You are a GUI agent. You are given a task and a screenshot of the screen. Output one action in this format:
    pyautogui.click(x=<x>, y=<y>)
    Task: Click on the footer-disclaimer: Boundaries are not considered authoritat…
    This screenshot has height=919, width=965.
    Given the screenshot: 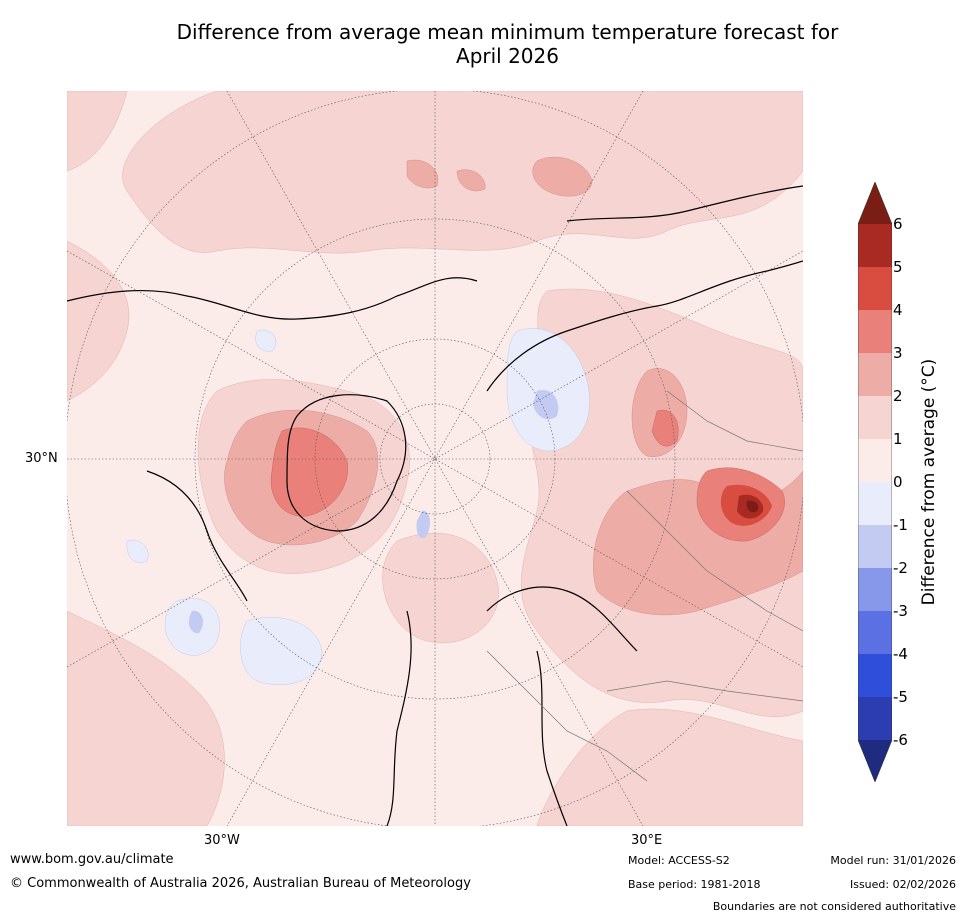 What is the action you would take?
    pyautogui.click(x=834, y=906)
    